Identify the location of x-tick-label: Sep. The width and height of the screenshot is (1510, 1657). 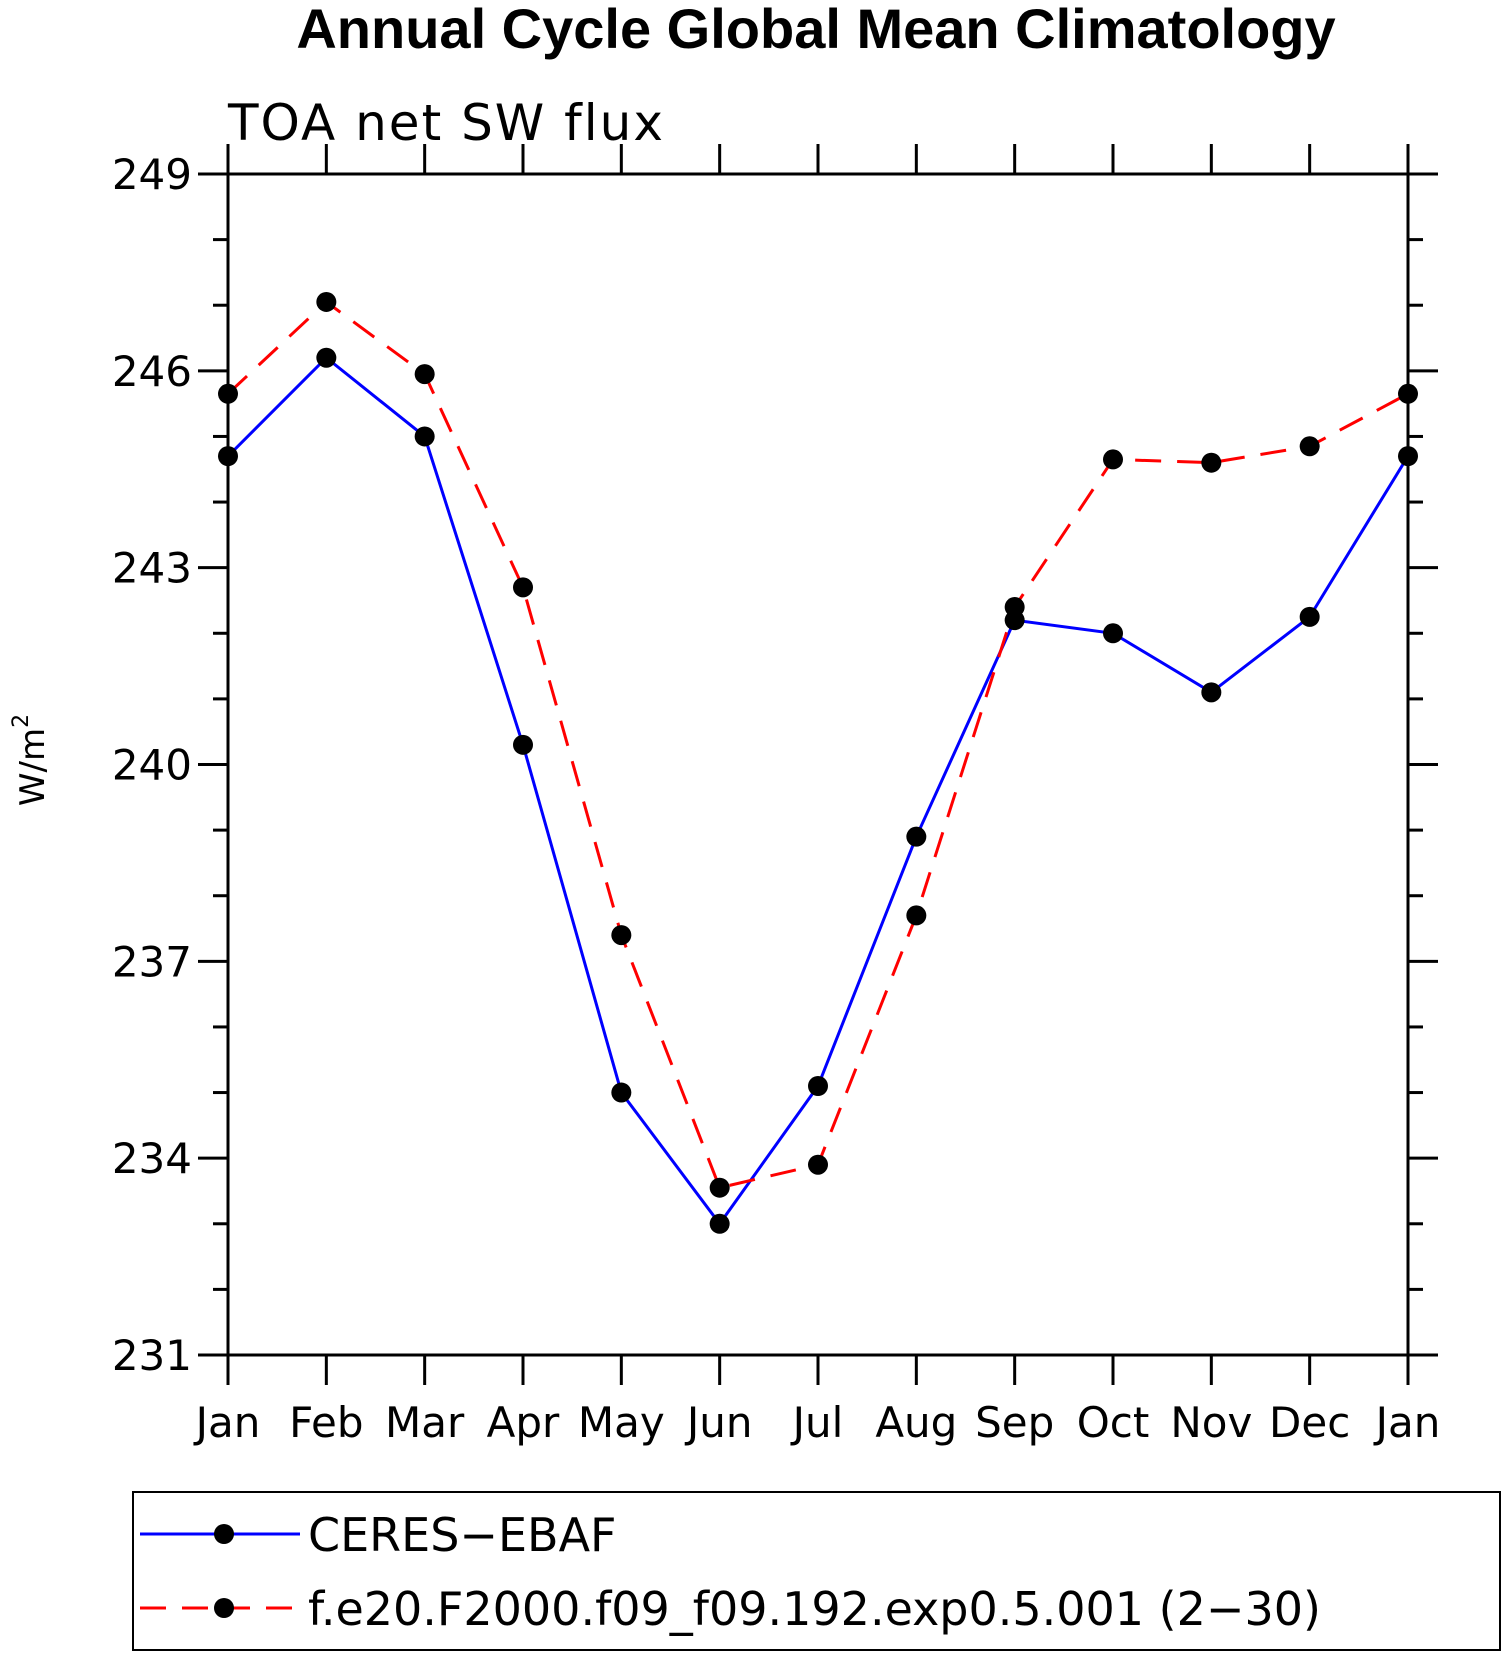
(1014, 1422).